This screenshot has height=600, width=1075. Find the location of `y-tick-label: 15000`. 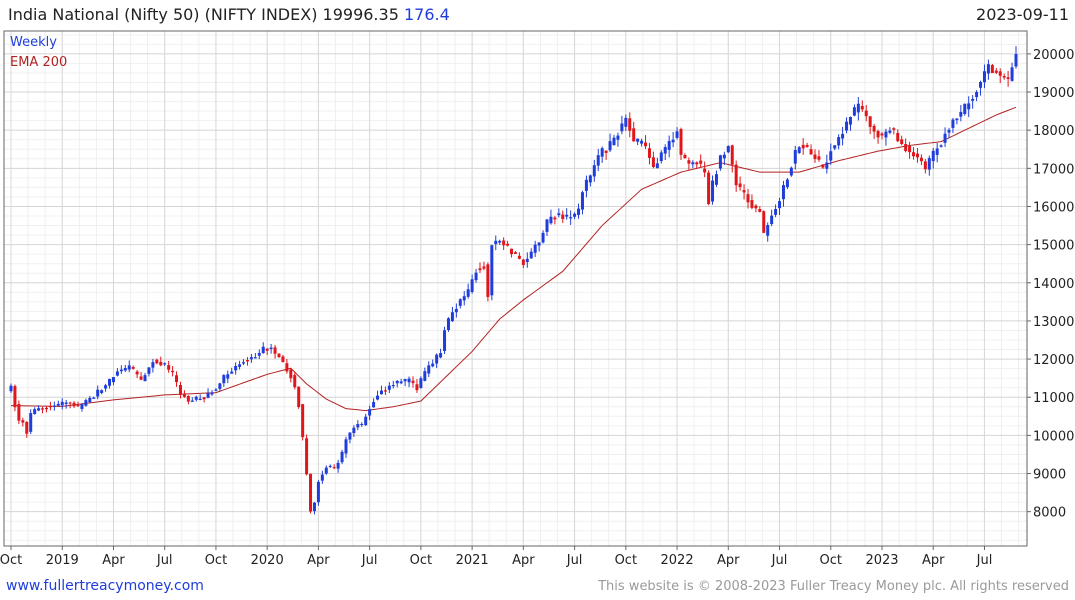

y-tick-label: 15000 is located at coordinates (1053, 246).